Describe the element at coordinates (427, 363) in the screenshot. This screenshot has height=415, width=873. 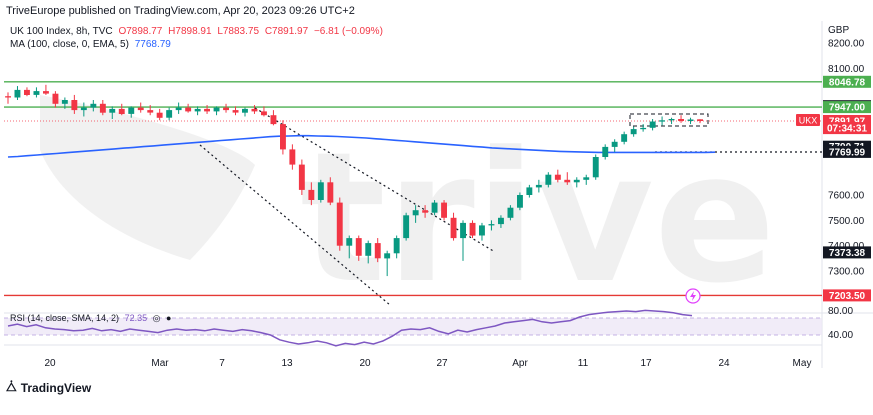
I see `time-axis: 20 Mar 7 13 20 27 Apr 11 17 24 May` at that location.